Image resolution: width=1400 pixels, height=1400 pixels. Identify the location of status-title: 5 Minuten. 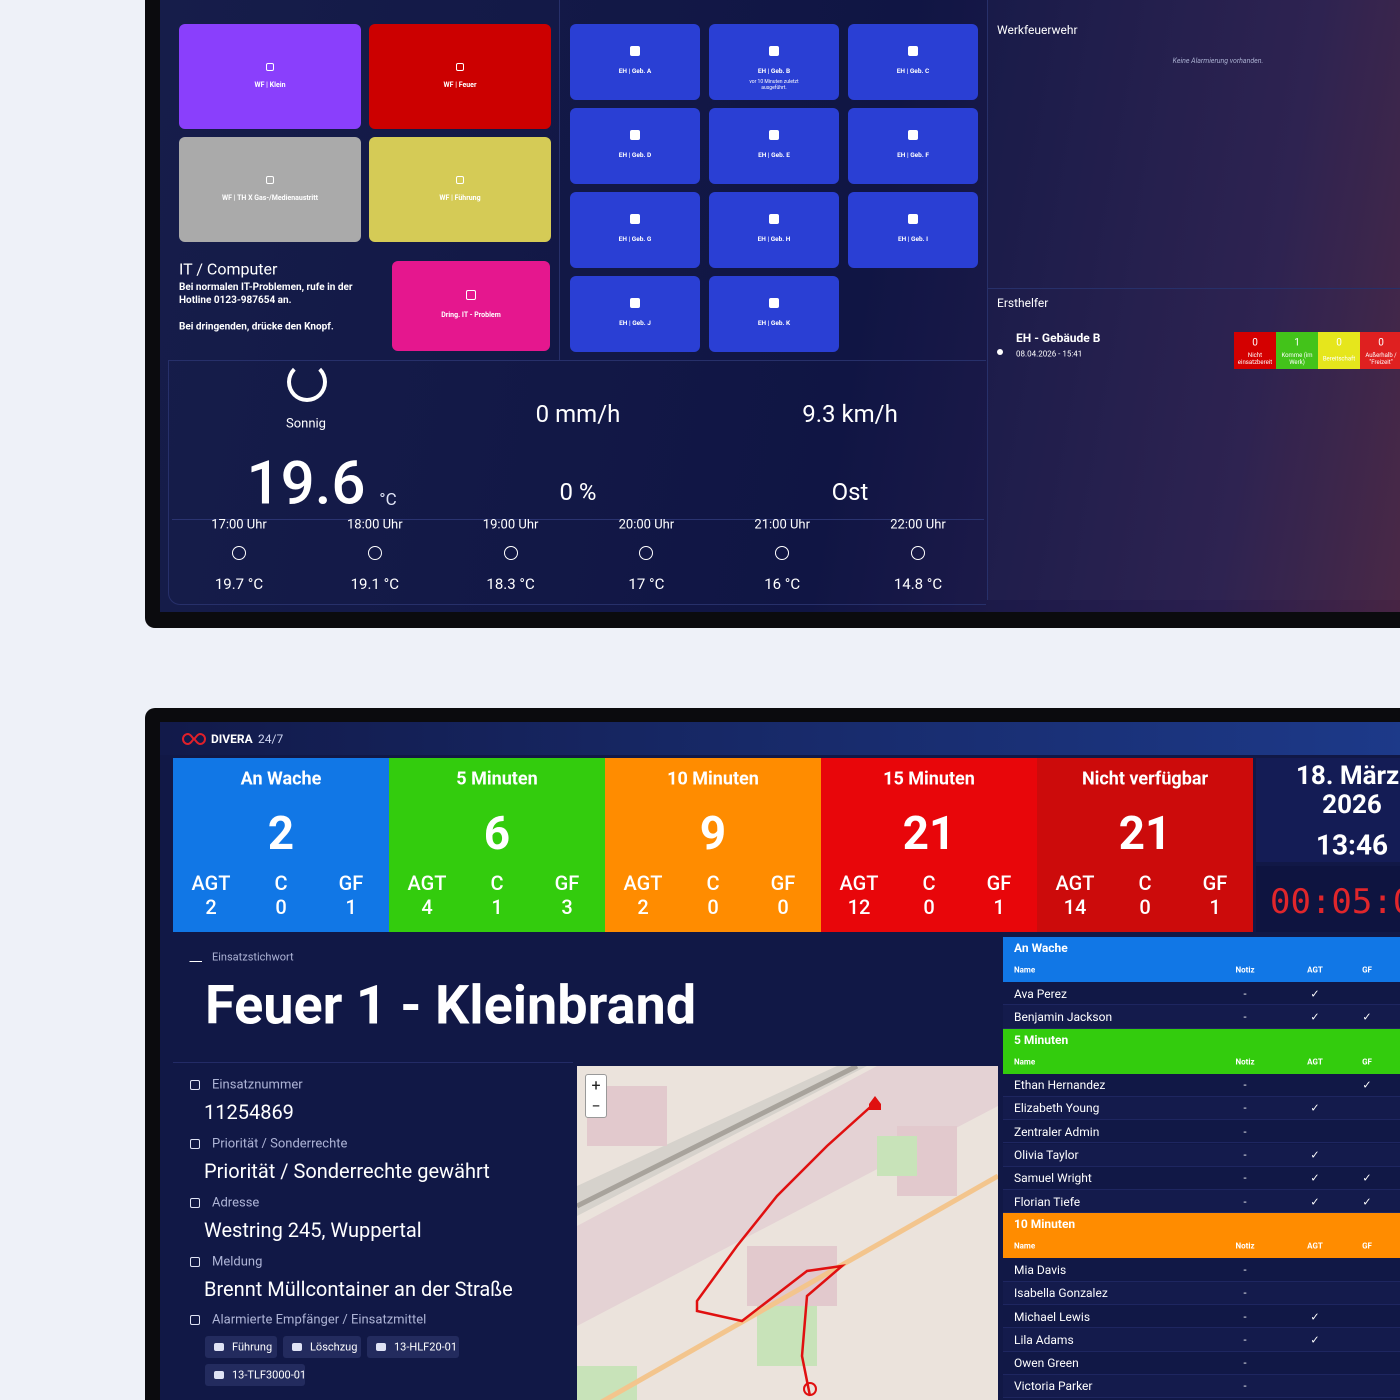
(497, 779).